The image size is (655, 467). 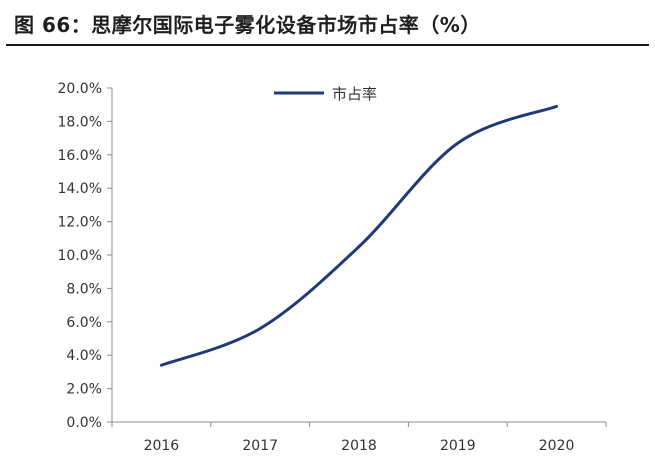 What do you see at coordinates (84, 289) in the screenshot?
I see `y-tick-label: 8.0%` at bounding box center [84, 289].